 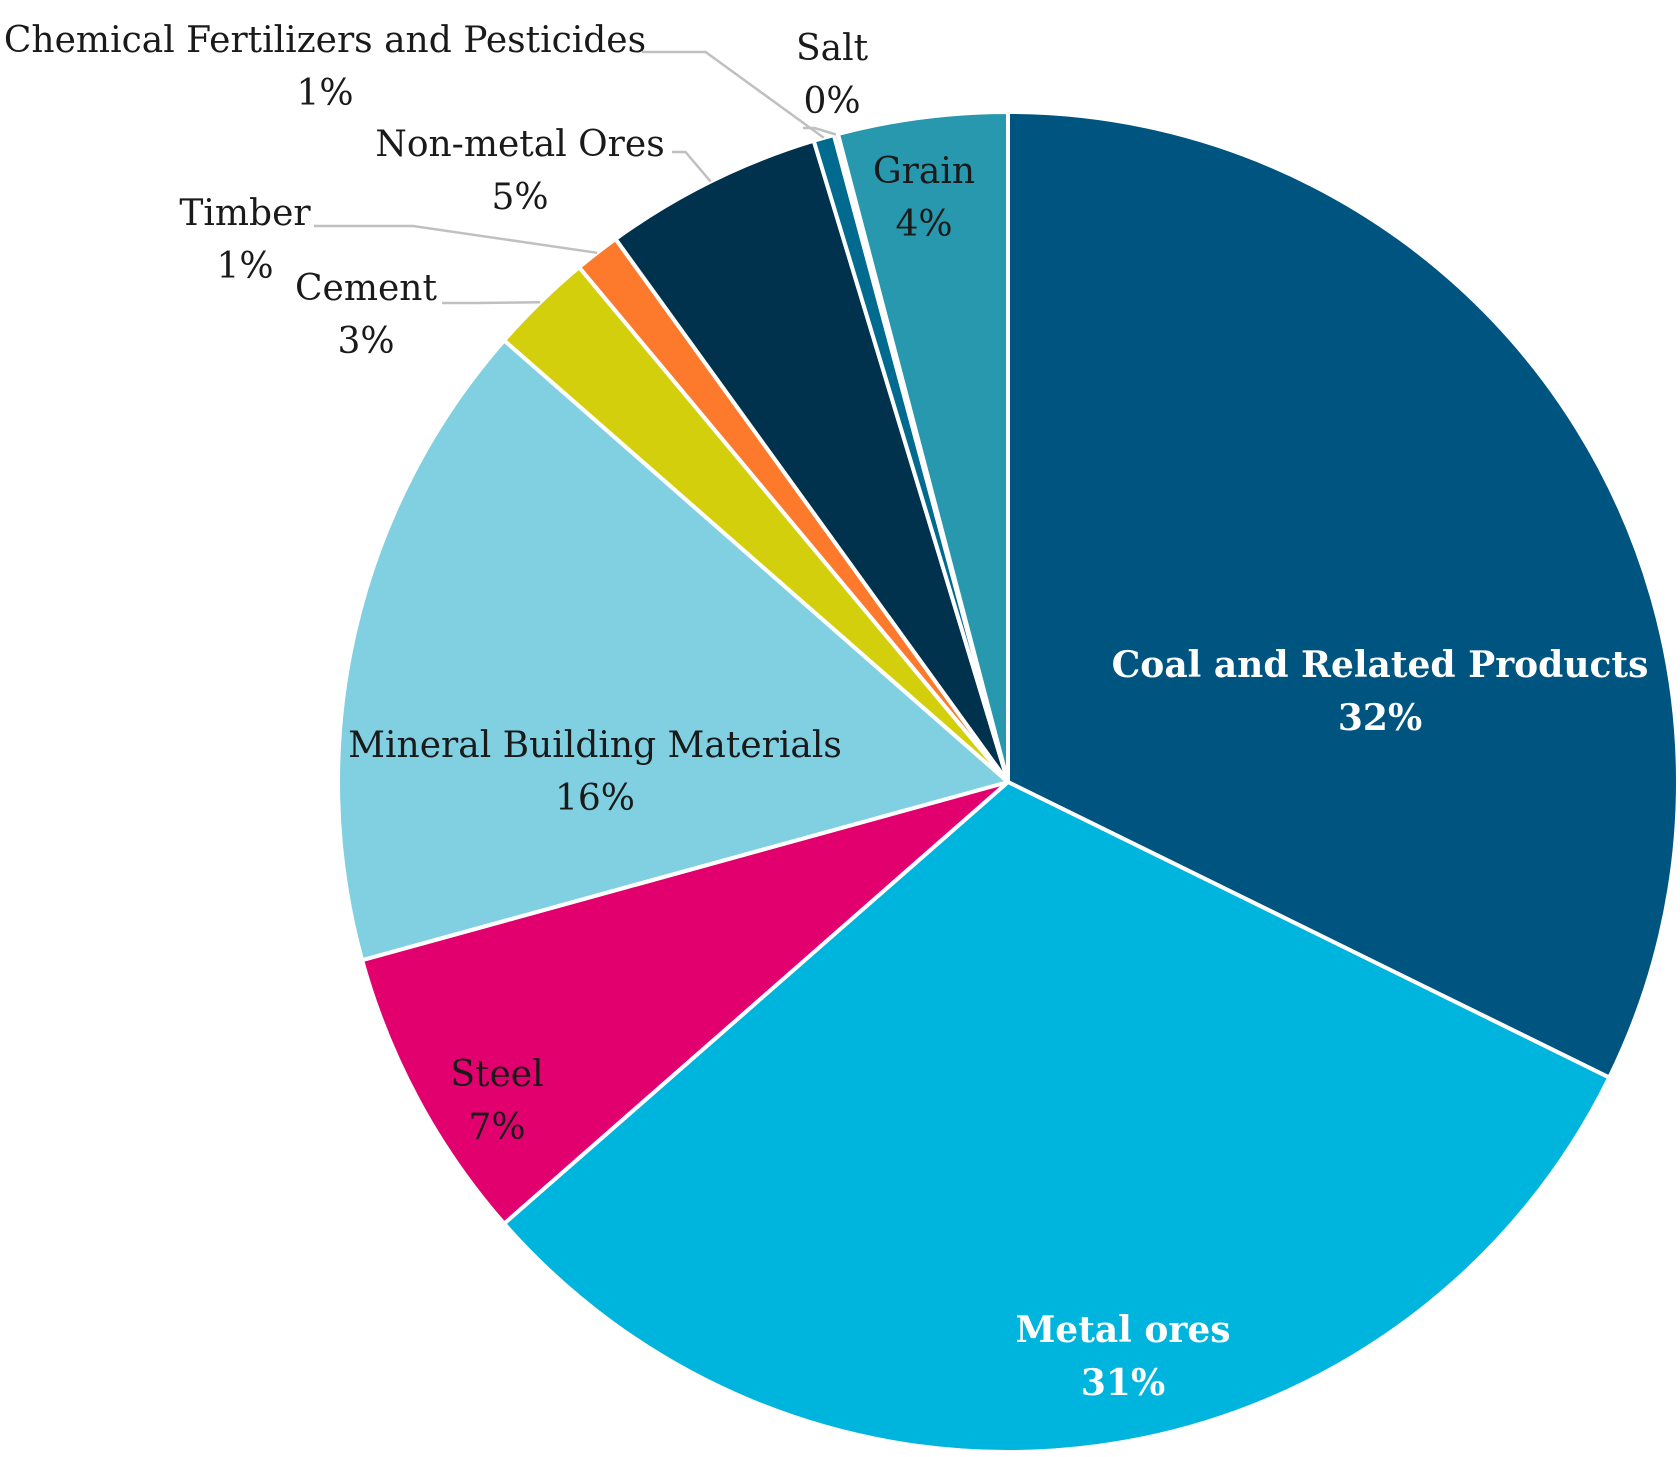 What do you see at coordinates (692, 166) in the screenshot?
I see `leader-non-metal-ores` at bounding box center [692, 166].